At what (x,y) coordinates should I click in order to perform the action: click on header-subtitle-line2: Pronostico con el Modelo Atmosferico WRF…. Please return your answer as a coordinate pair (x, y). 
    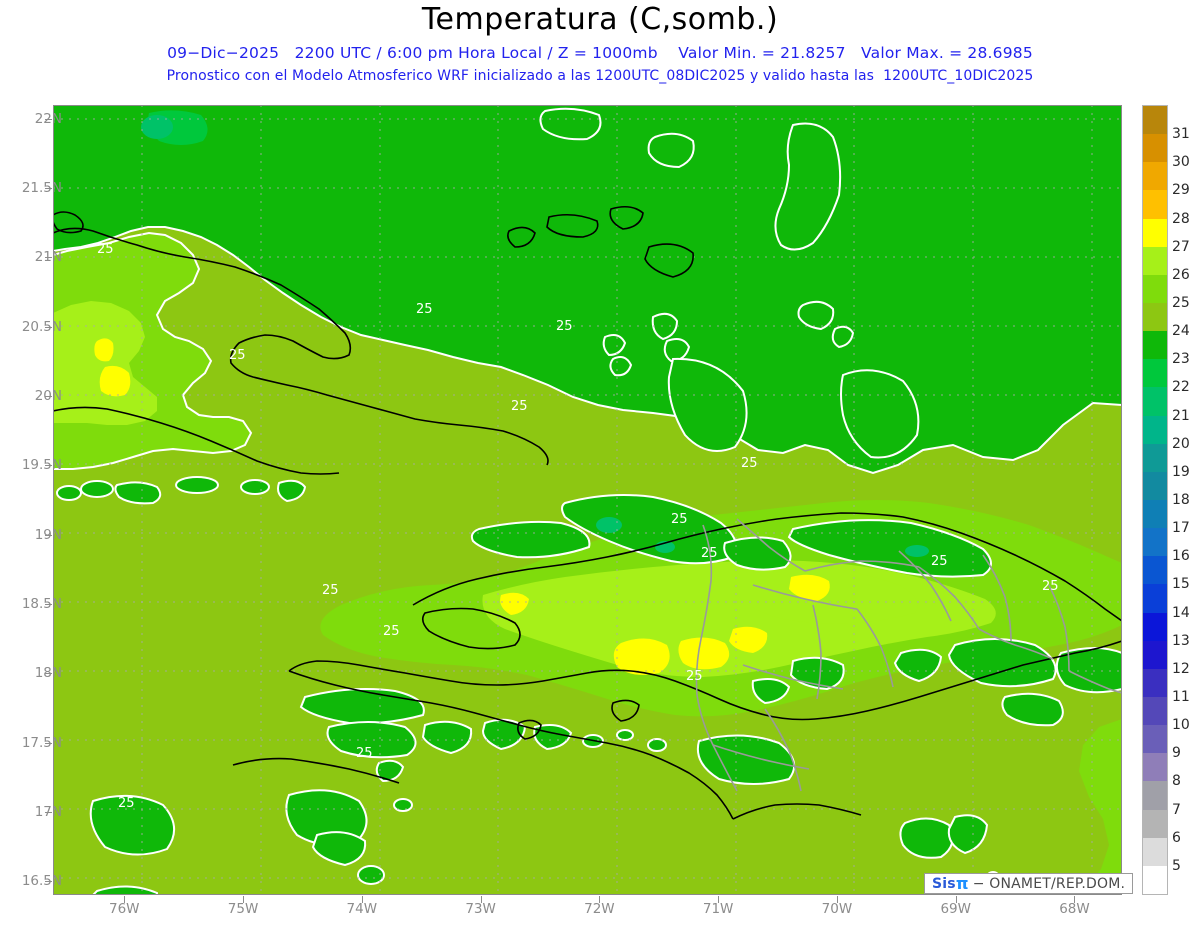
    Looking at the image, I should click on (600, 76).